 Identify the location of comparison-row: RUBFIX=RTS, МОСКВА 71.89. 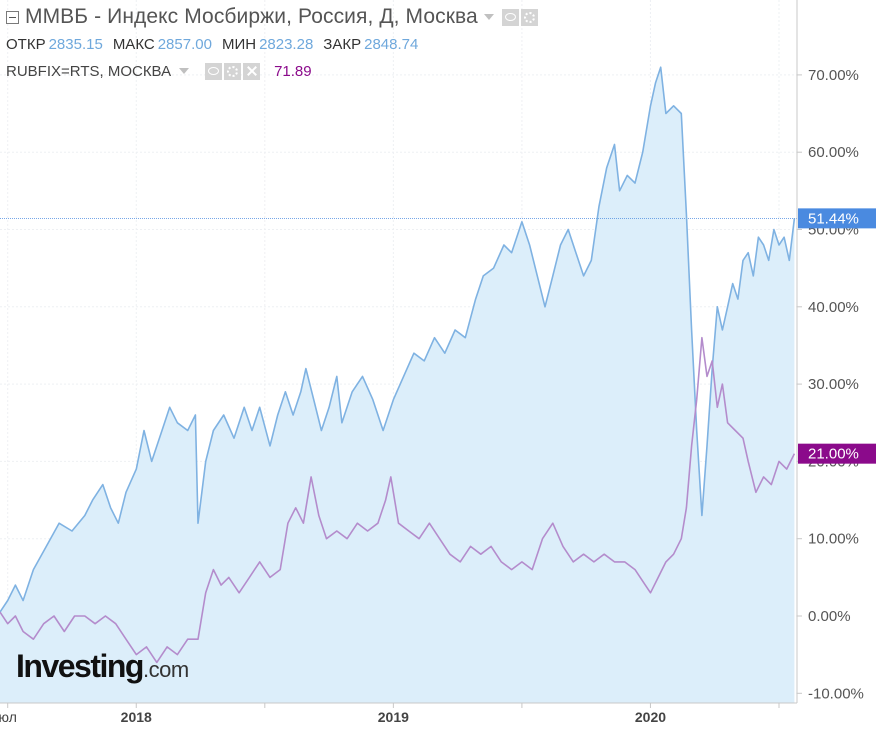
(272, 71).